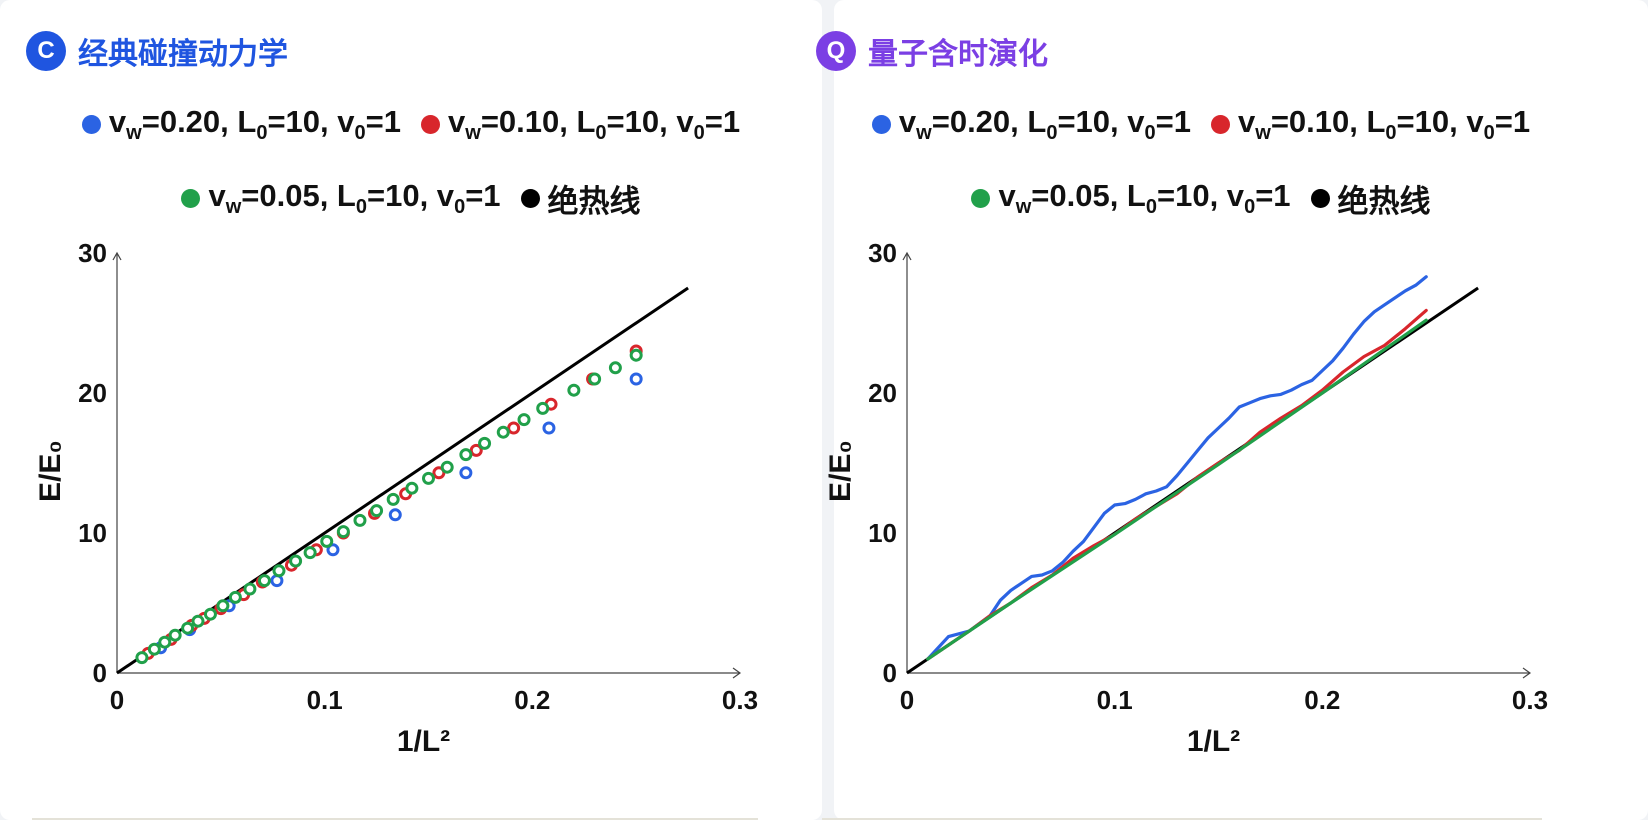  Describe the element at coordinates (836, 51) in the screenshot. I see `panel-badge: Q` at that location.